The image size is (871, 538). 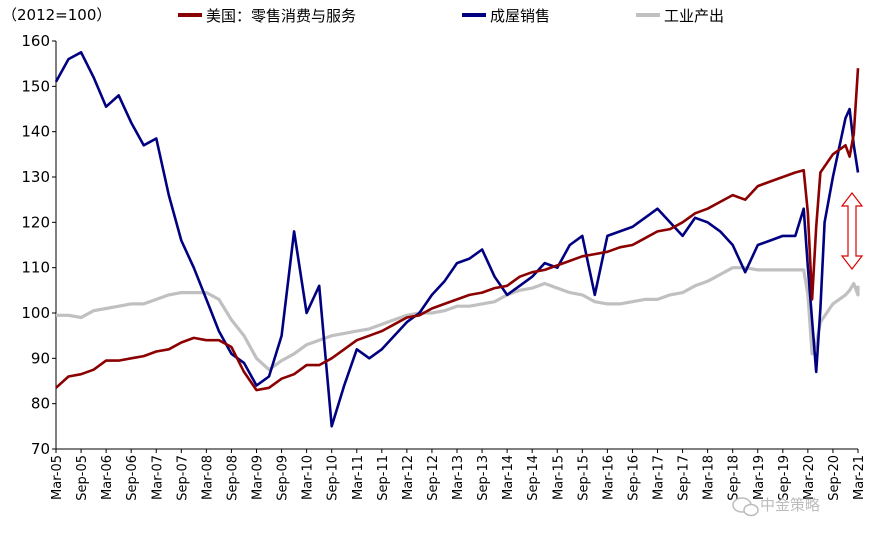 I want to click on x-tick-label: Mar-19, so click(x=759, y=477).